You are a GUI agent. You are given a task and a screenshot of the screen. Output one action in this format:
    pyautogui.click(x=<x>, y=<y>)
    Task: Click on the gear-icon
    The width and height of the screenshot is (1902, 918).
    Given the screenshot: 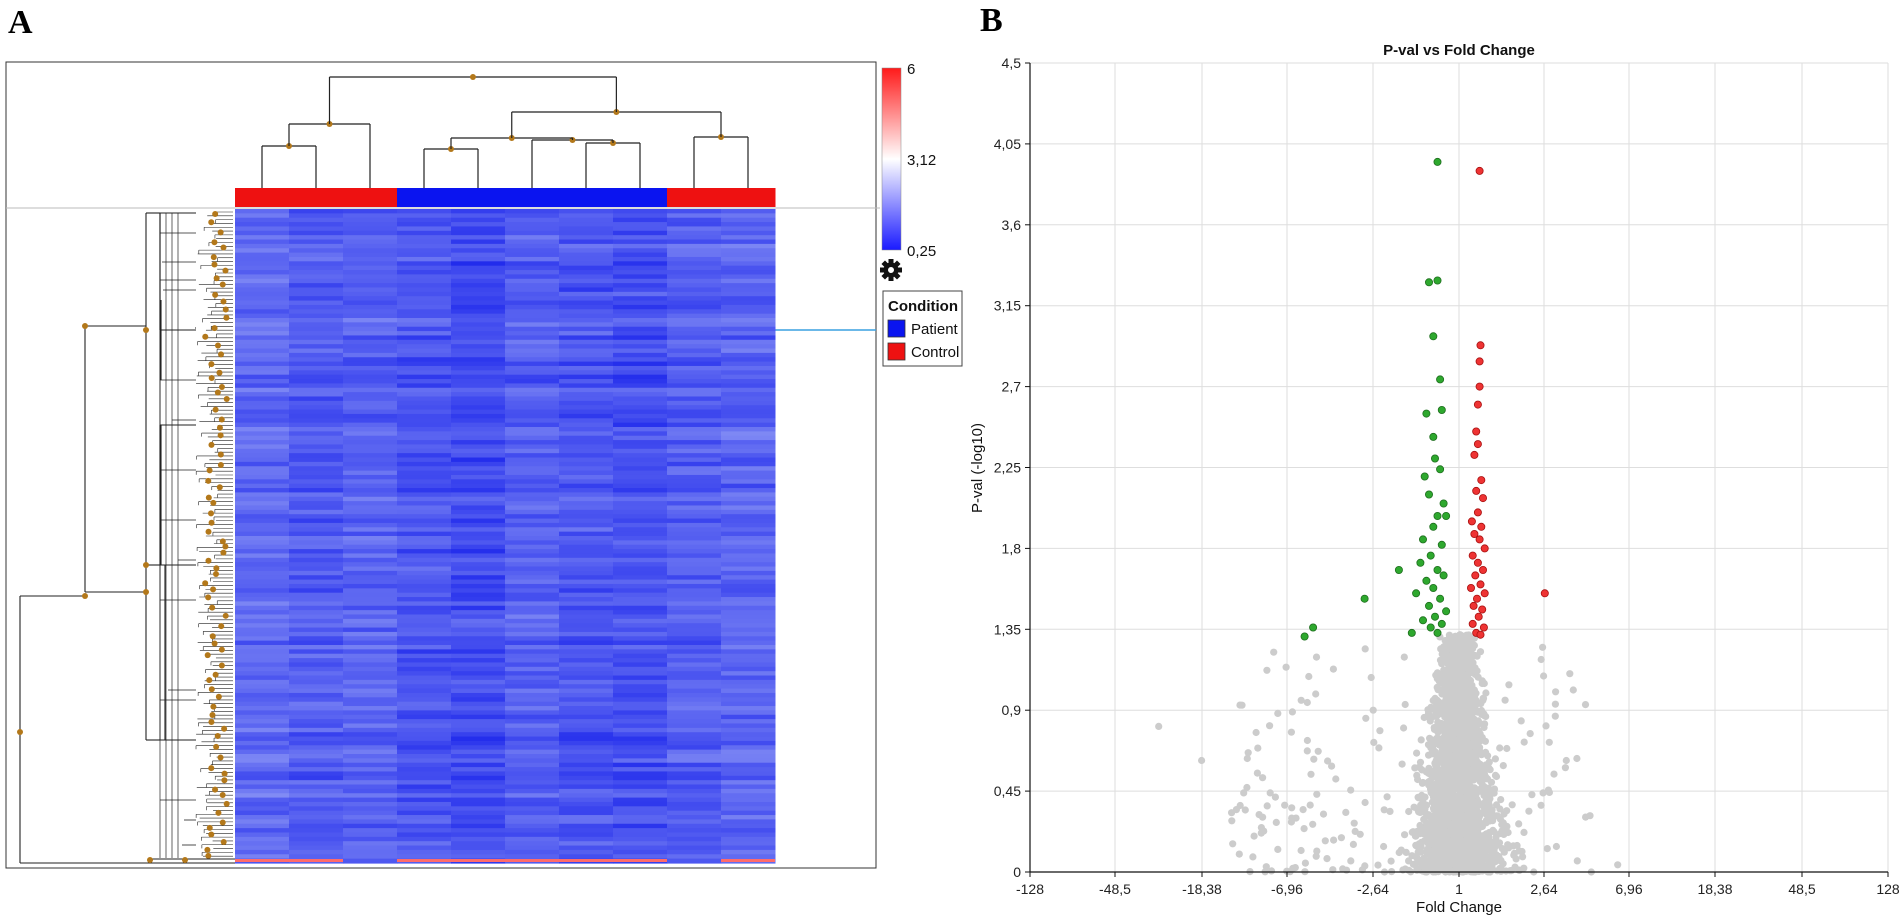 What is the action you would take?
    pyautogui.click(x=891, y=270)
    